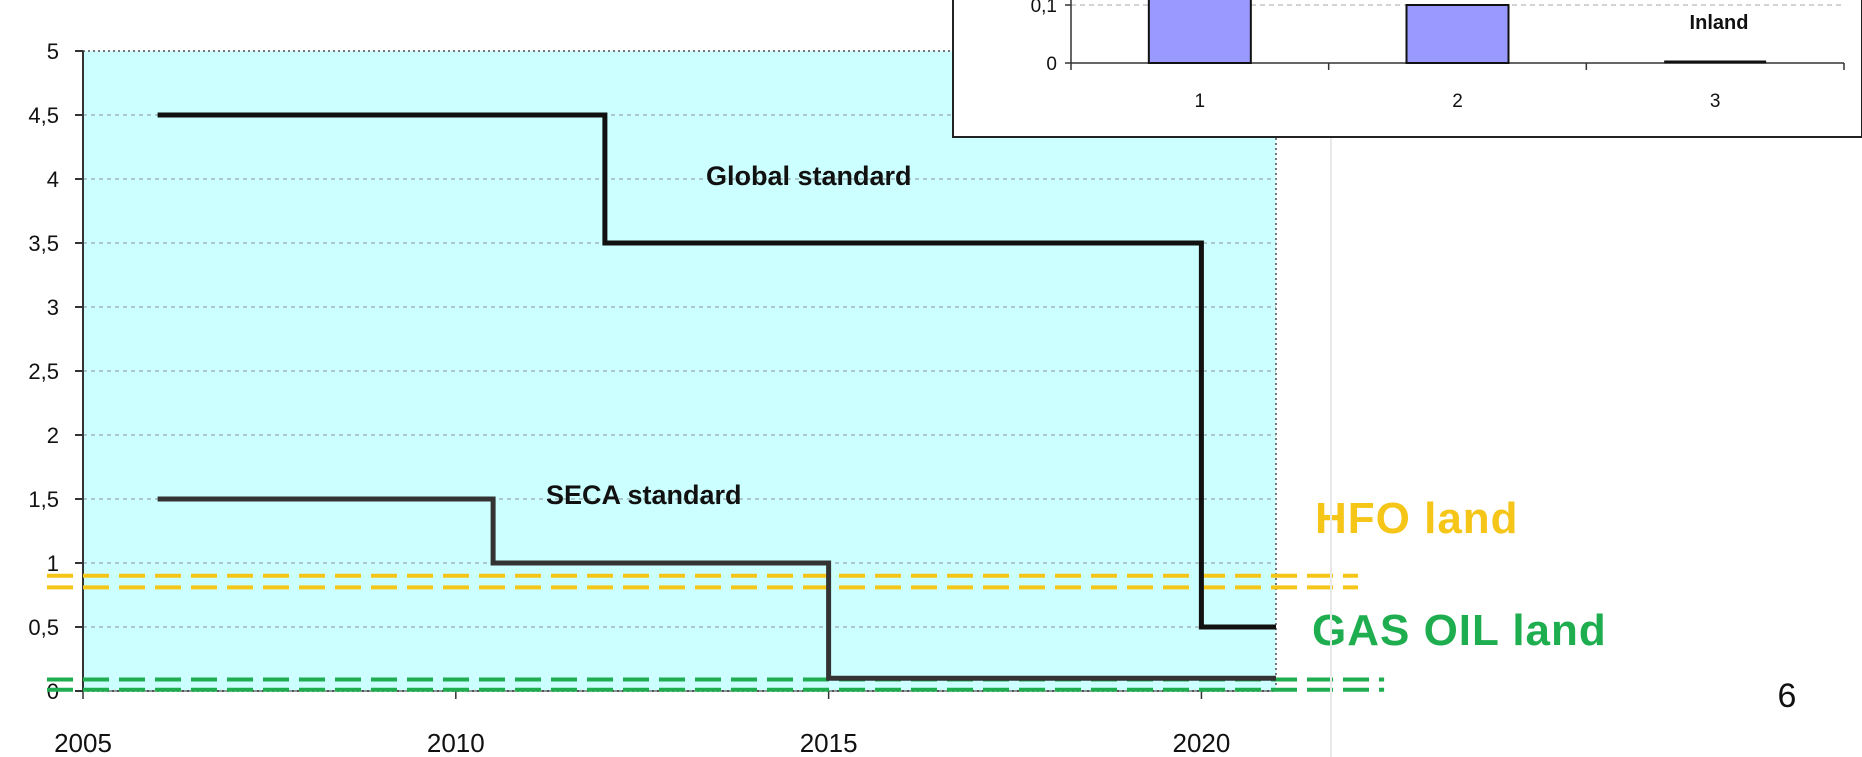 This screenshot has width=1862, height=757. I want to click on y-tick-label: 5, so click(53, 51).